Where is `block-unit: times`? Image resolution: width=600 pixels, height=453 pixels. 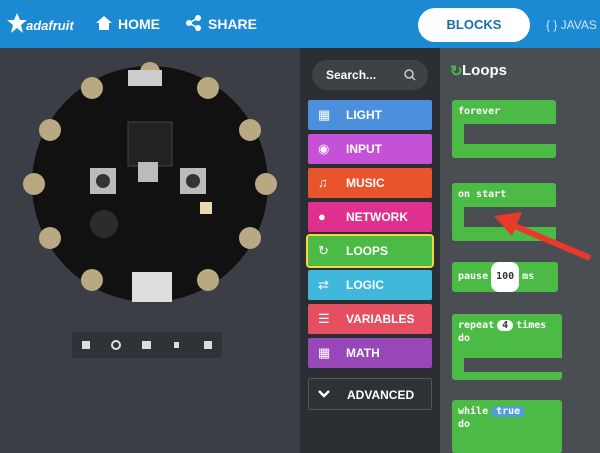
block-unit: times is located at coordinates (531, 325).